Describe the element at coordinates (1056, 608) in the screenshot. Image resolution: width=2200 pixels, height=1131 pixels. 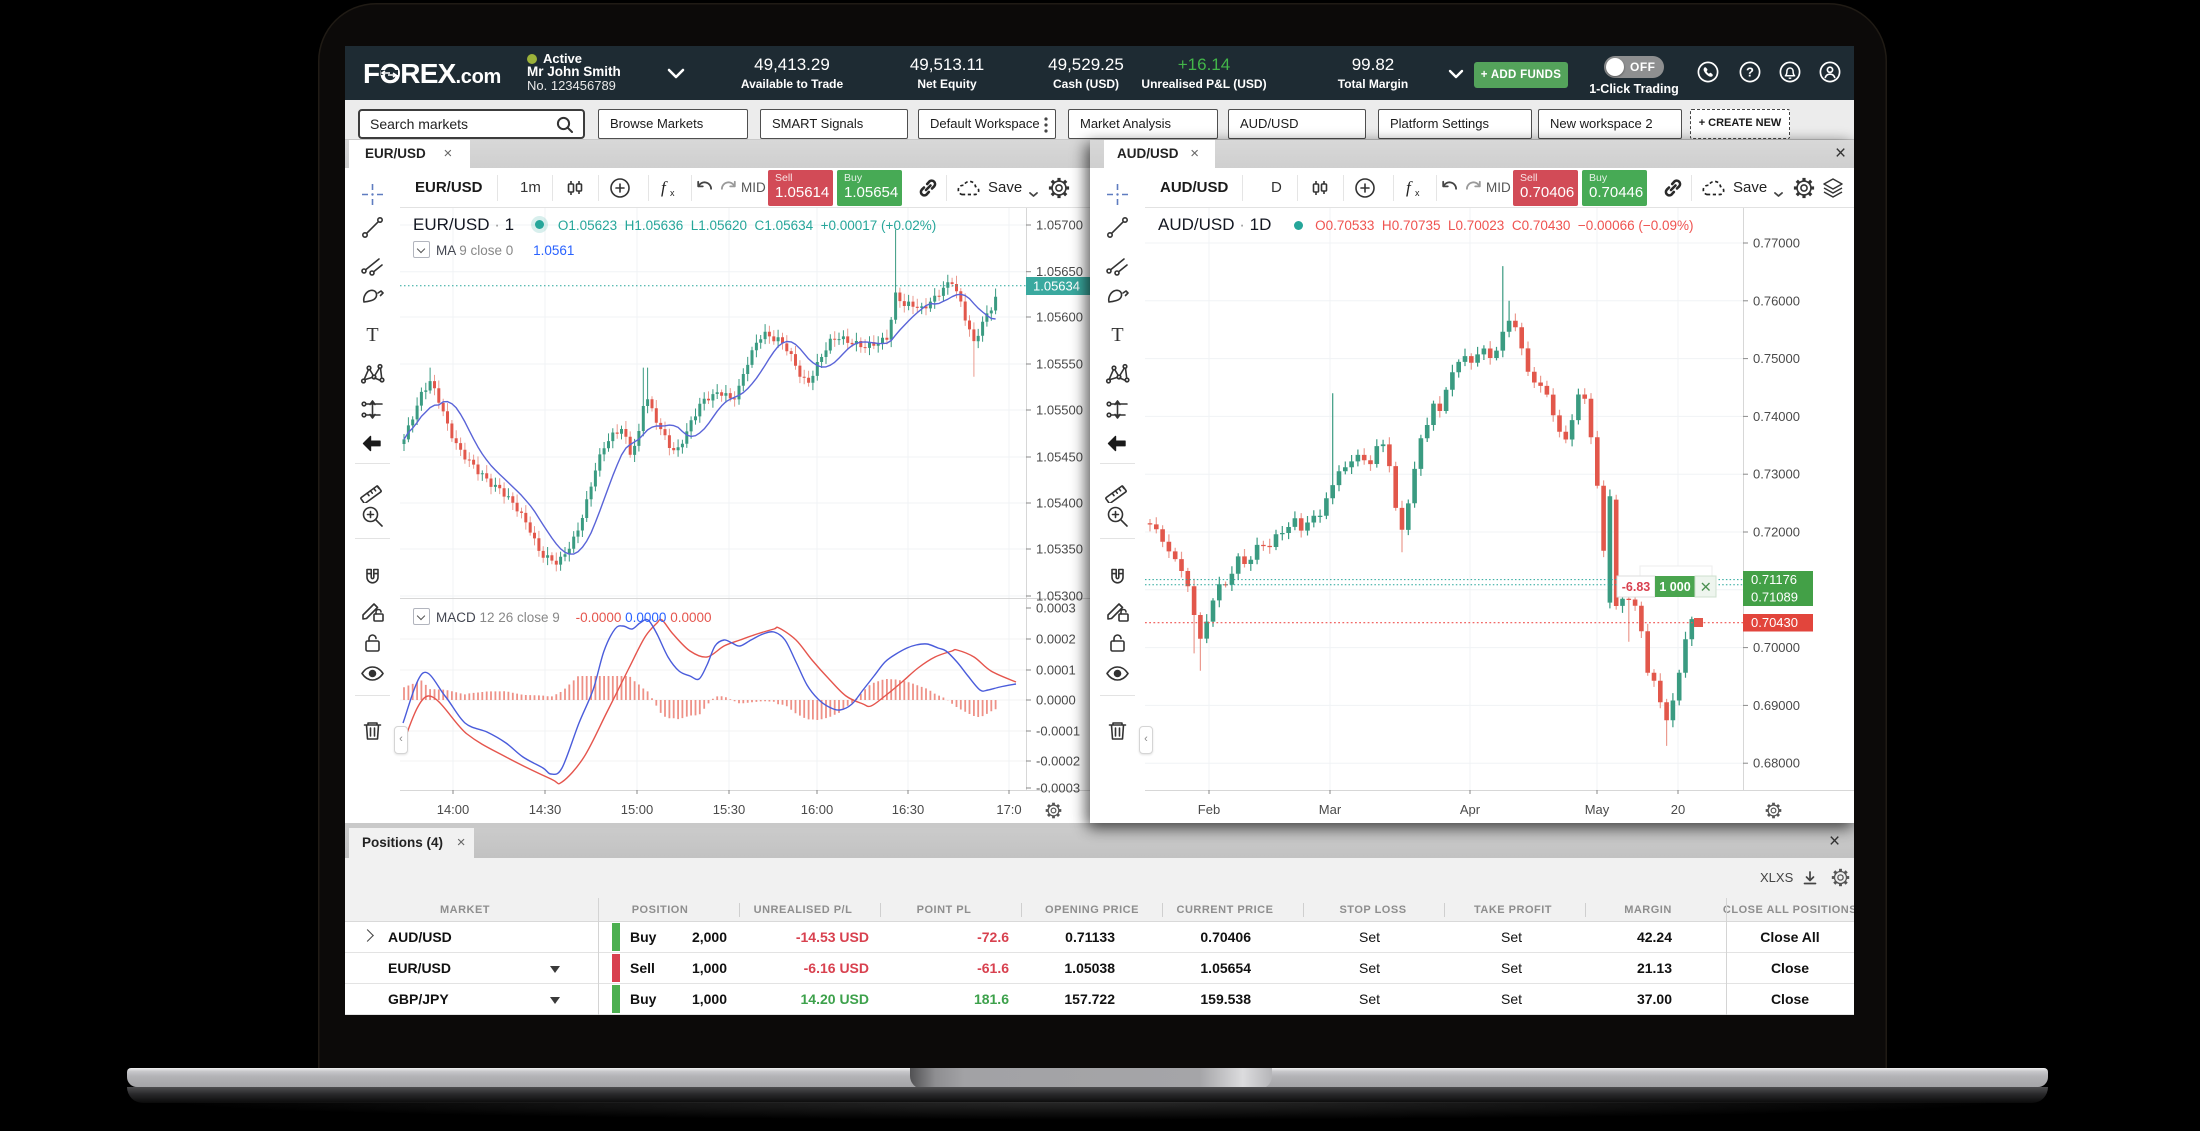
I see `svg-text: 0.0003` at that location.